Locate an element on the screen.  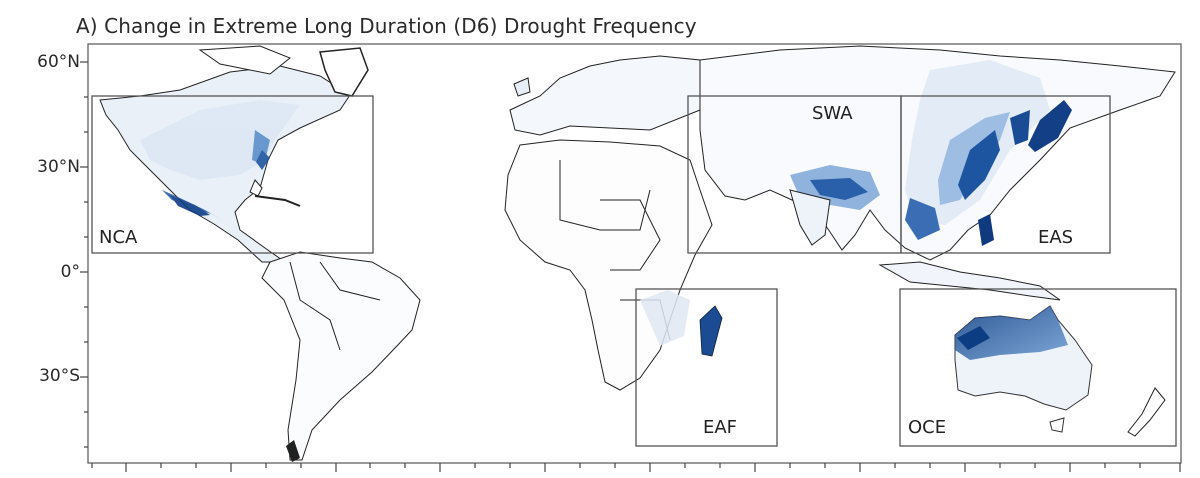
southern-africa-shading is located at coordinates (665, 318).